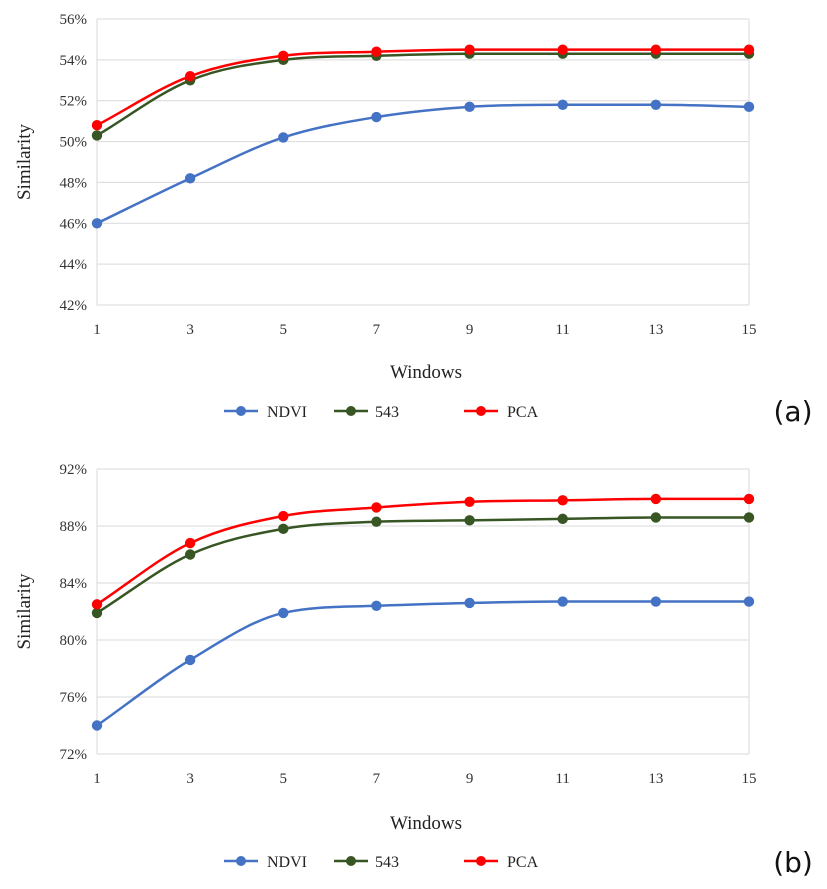  I want to click on y-tick-label: 84%, so click(74, 584).